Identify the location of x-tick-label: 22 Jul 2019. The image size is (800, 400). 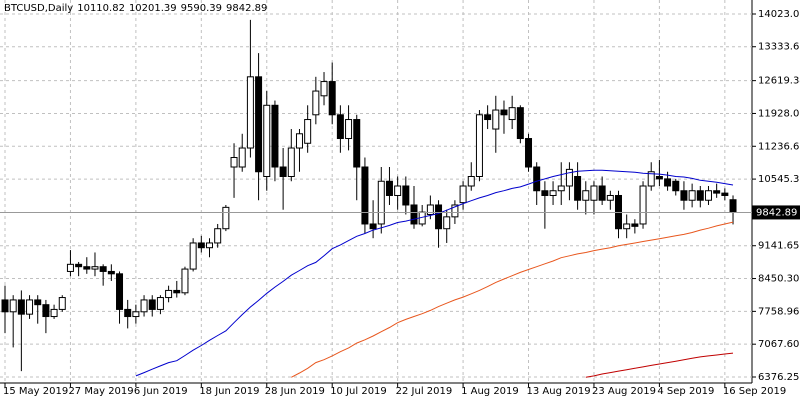
(424, 391).